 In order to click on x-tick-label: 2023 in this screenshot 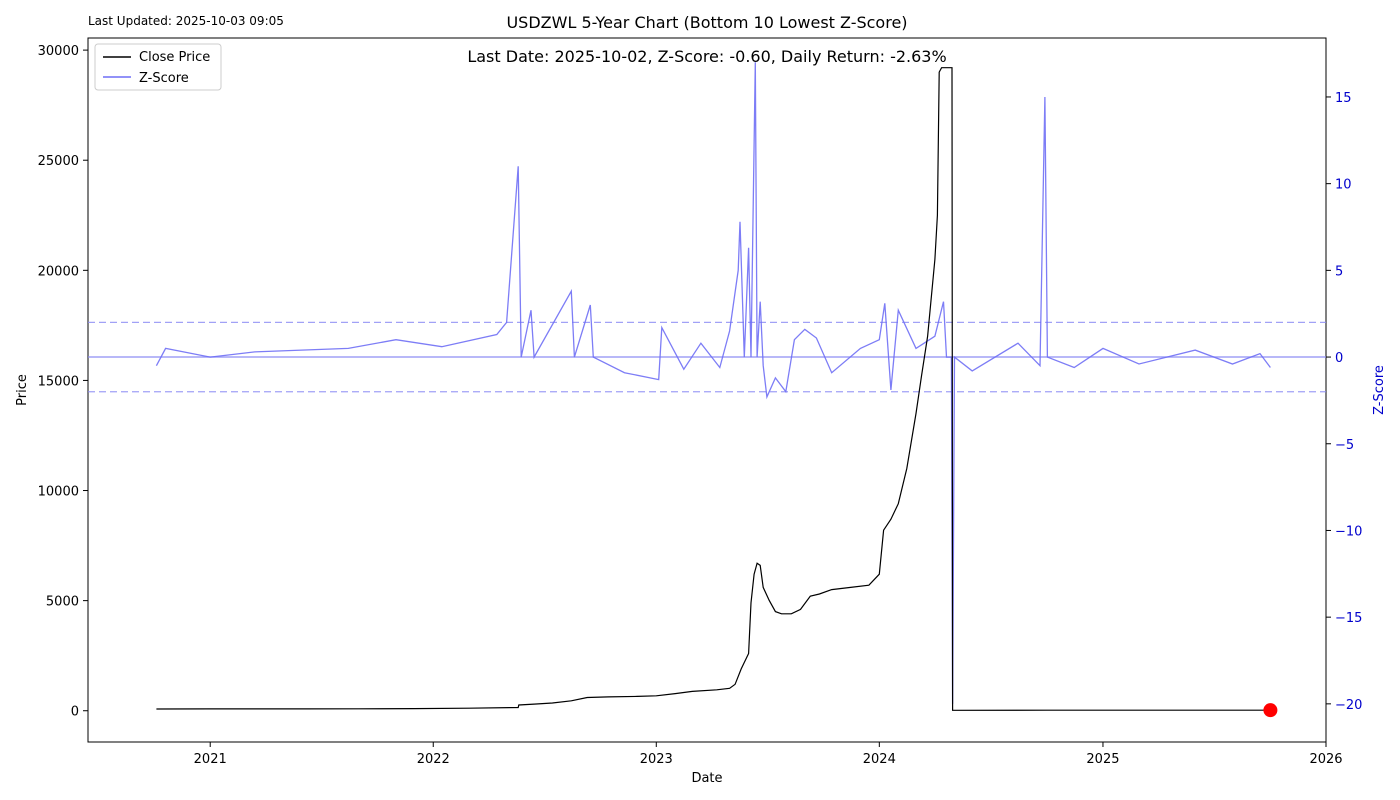, I will do `click(656, 759)`.